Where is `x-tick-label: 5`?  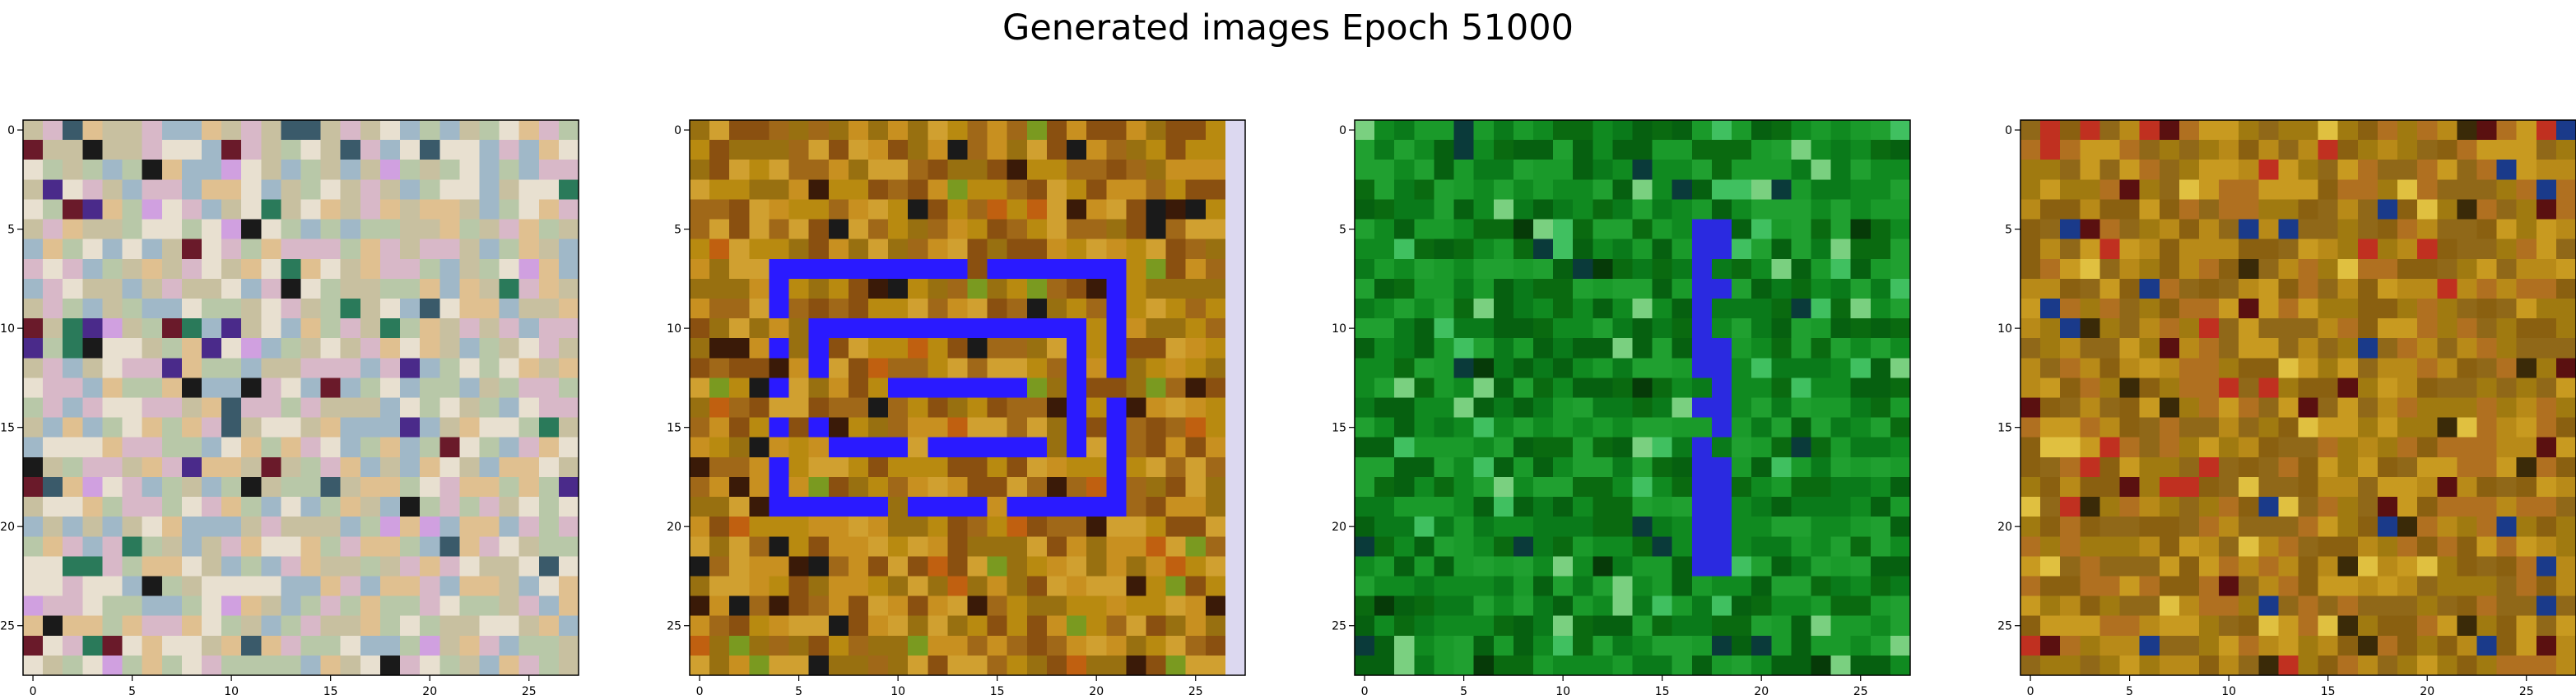
x-tick-label: 5 is located at coordinates (798, 690).